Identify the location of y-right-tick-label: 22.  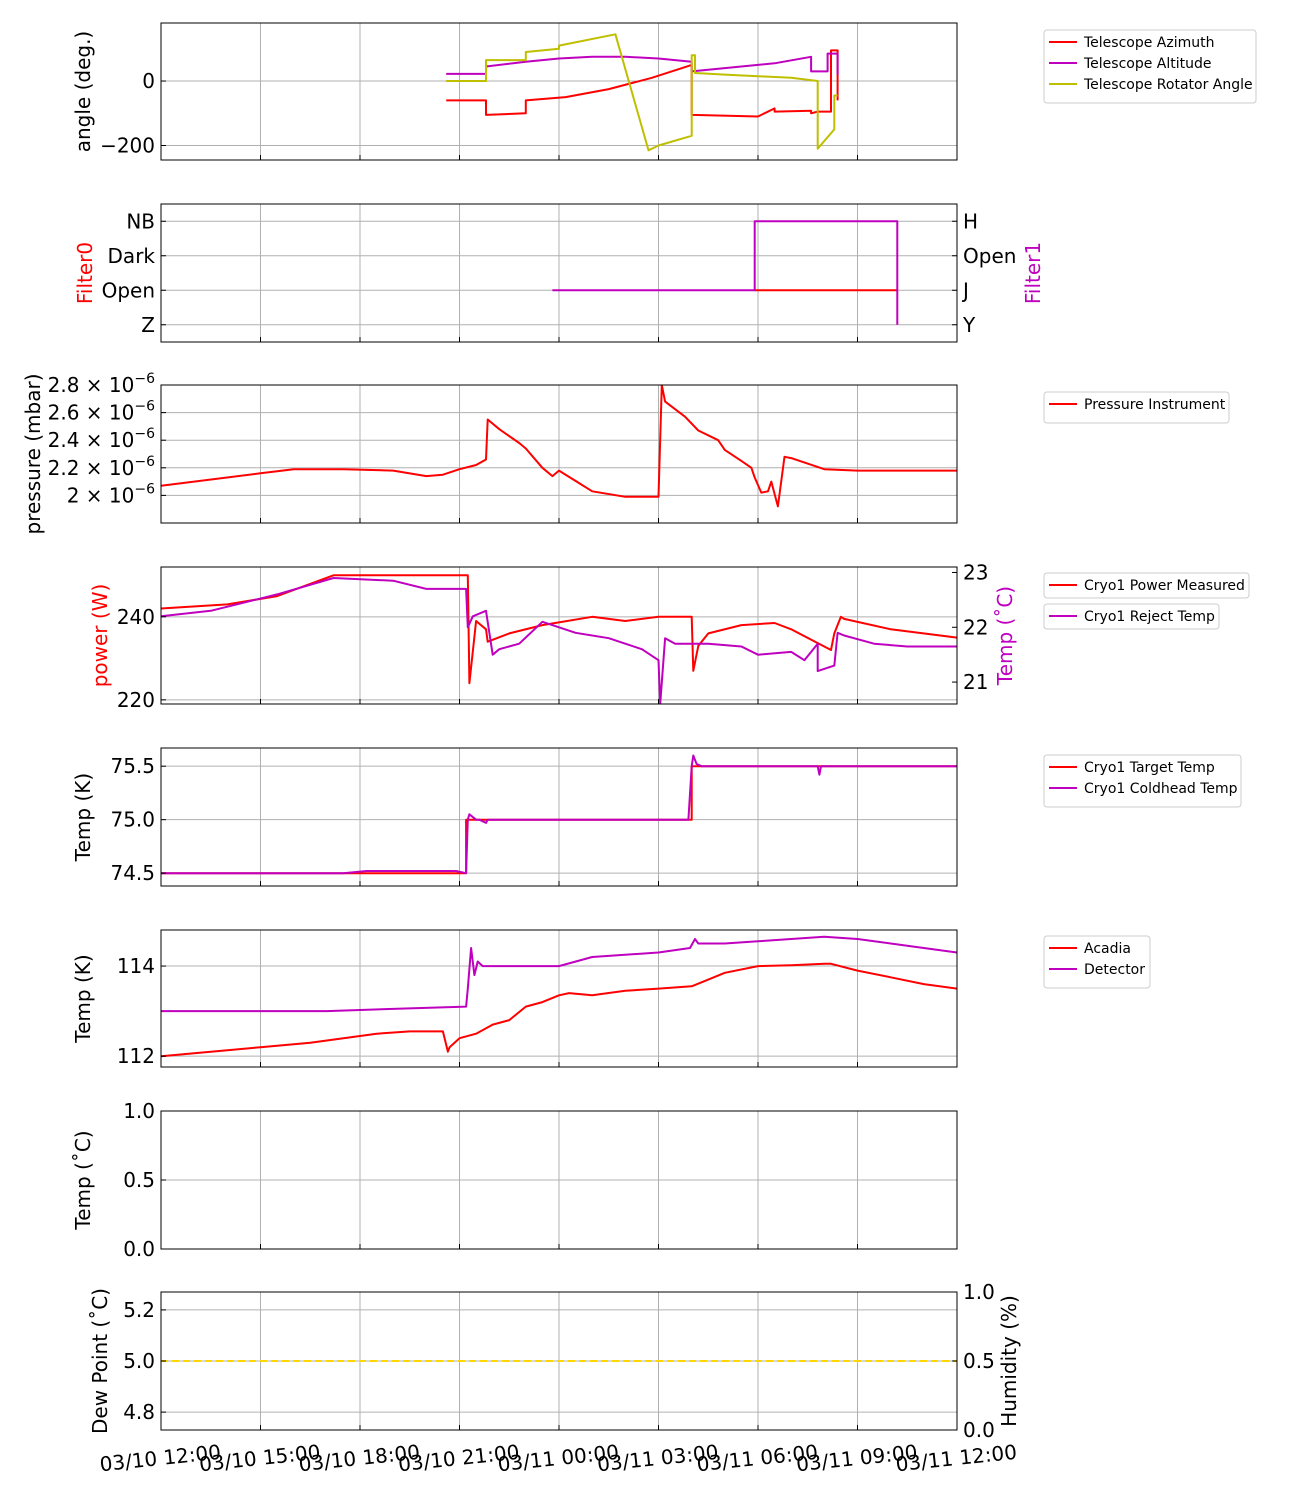
(975, 627).